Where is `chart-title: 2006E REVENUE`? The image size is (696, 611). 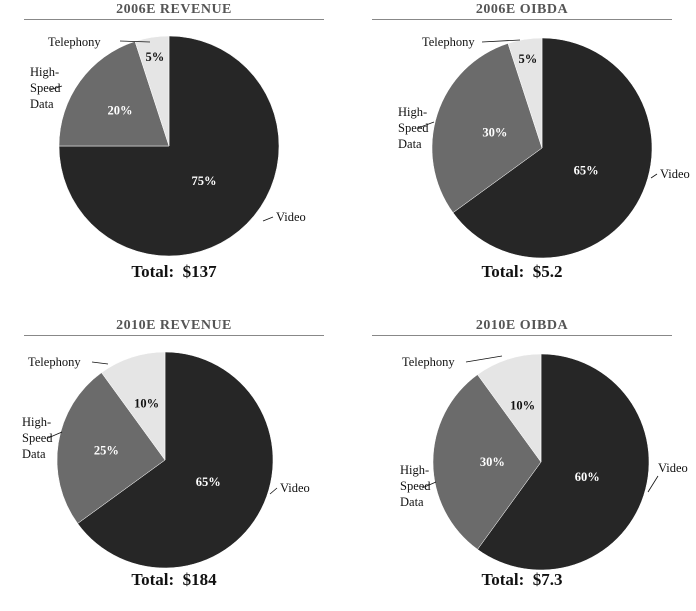 chart-title: 2006E REVENUE is located at coordinates (174, 9).